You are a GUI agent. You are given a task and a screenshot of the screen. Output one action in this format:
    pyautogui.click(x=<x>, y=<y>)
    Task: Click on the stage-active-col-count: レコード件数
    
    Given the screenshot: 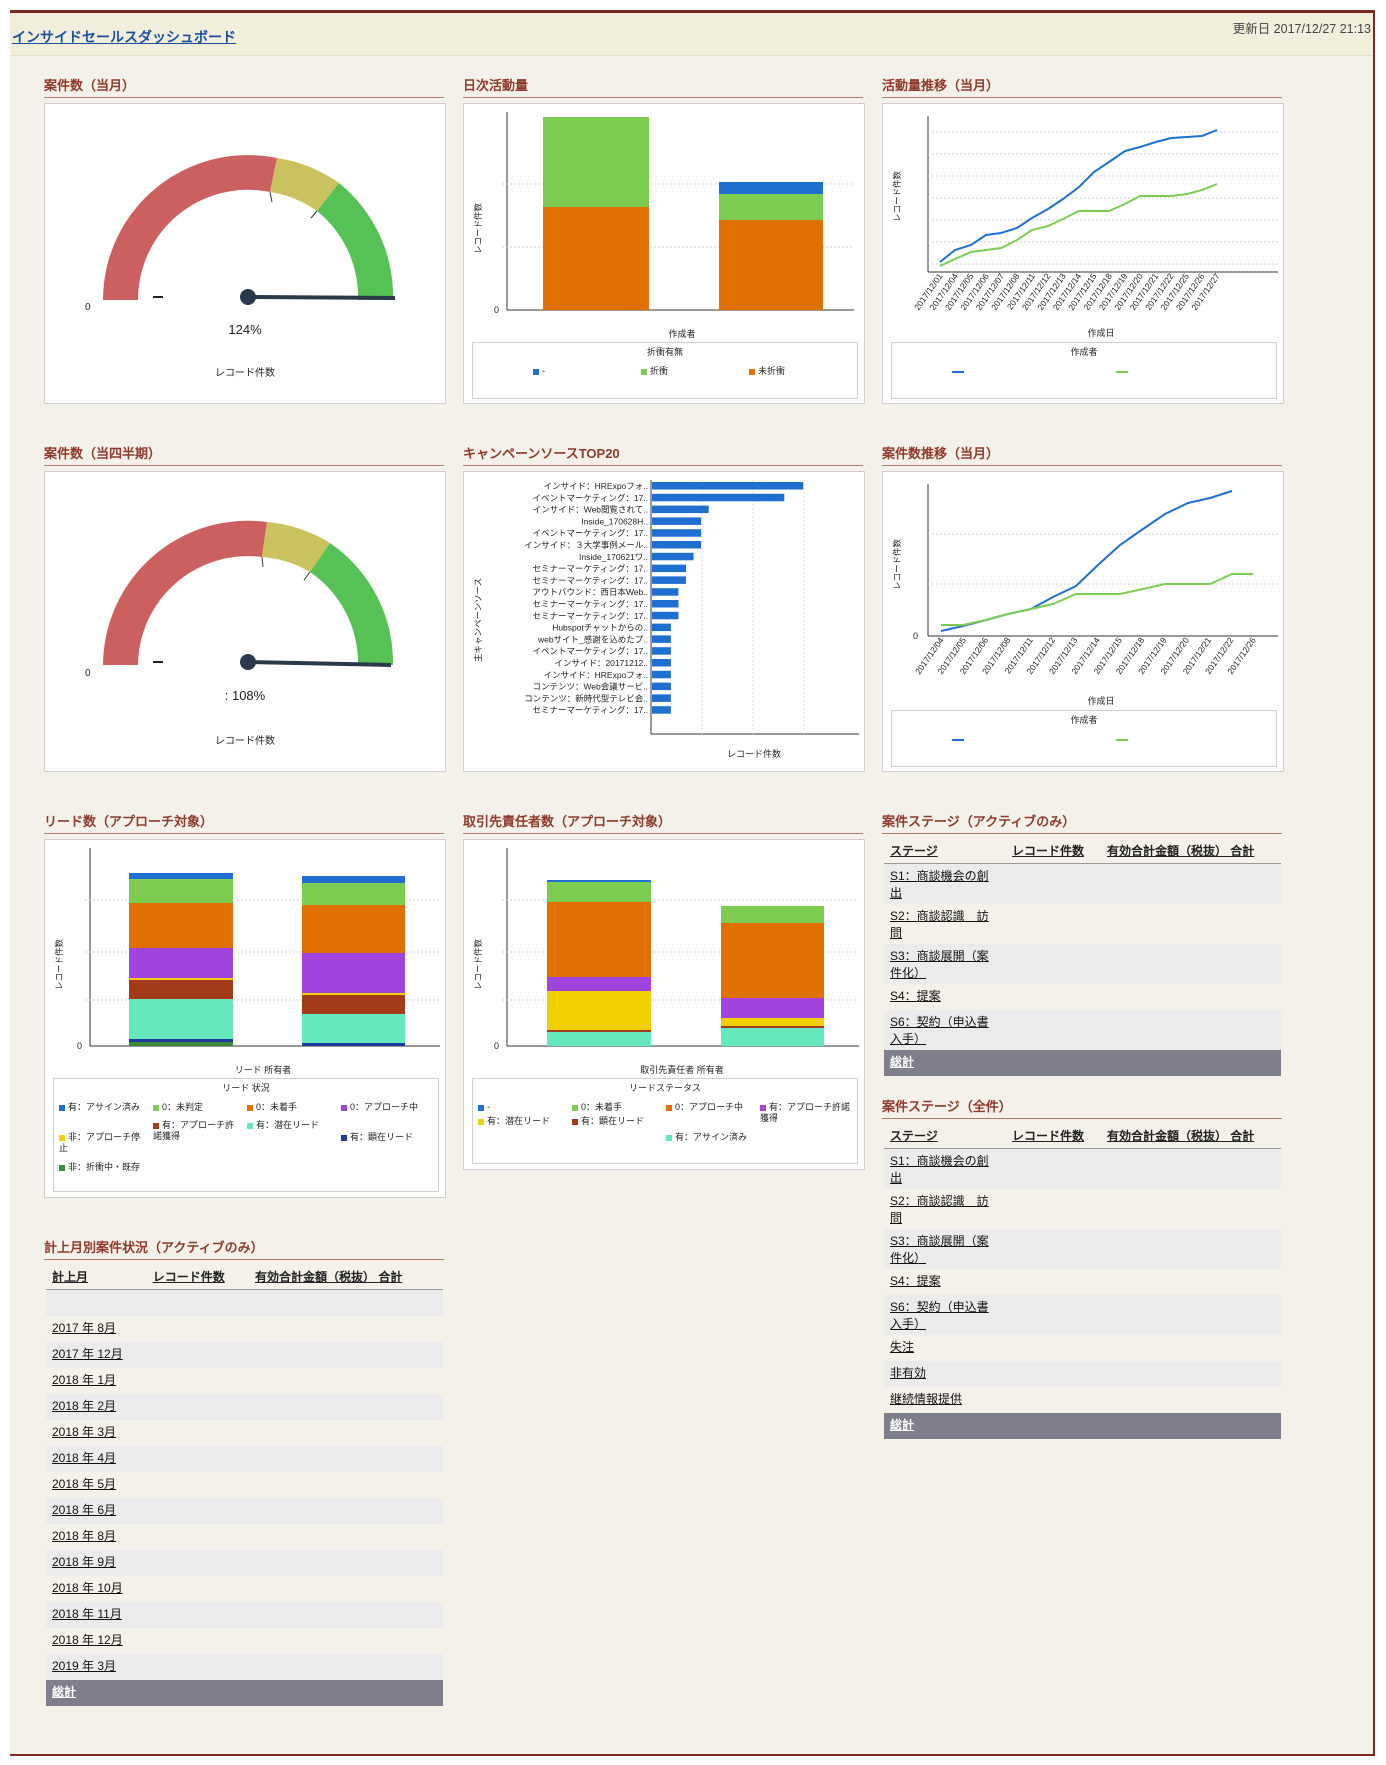 What is the action you would take?
    pyautogui.click(x=1053, y=851)
    